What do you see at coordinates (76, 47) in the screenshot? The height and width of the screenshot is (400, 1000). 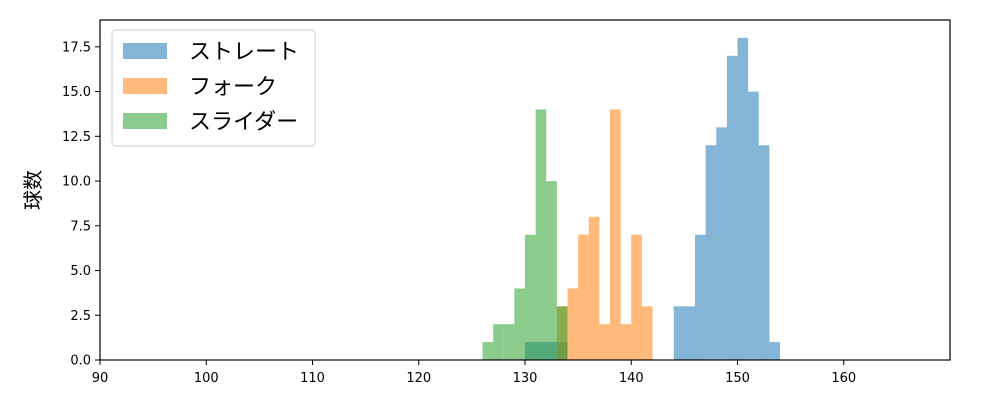 I see `y-tick-label: 17.5` at bounding box center [76, 47].